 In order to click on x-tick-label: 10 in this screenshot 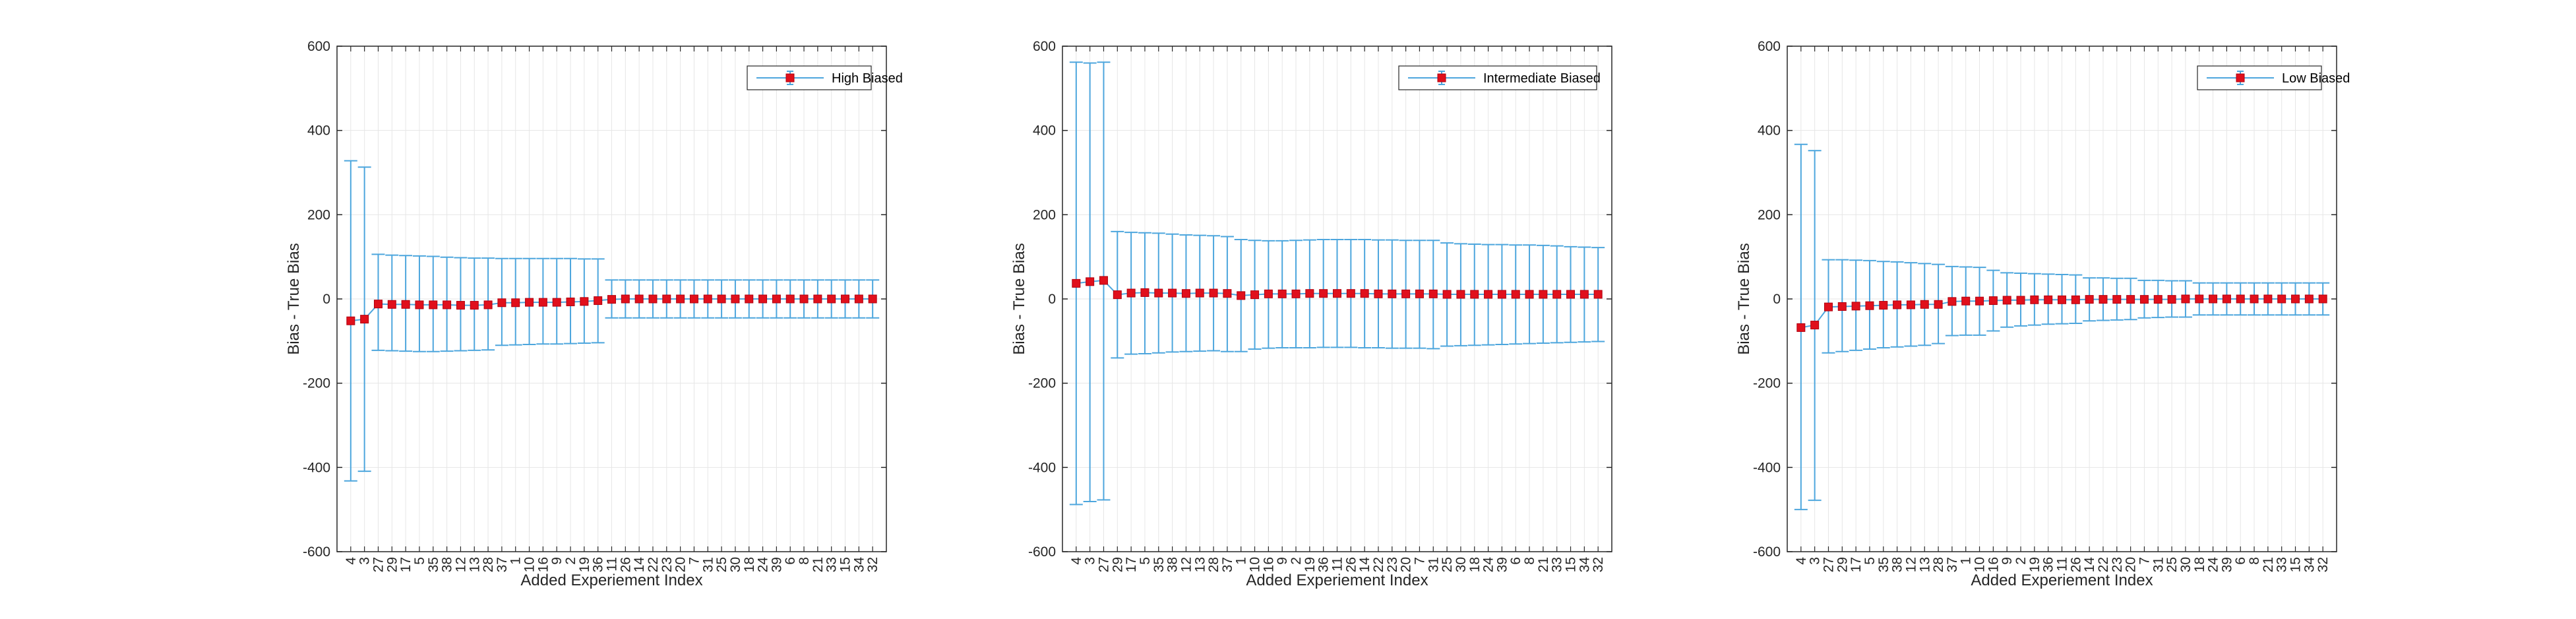, I will do `click(1980, 564)`.